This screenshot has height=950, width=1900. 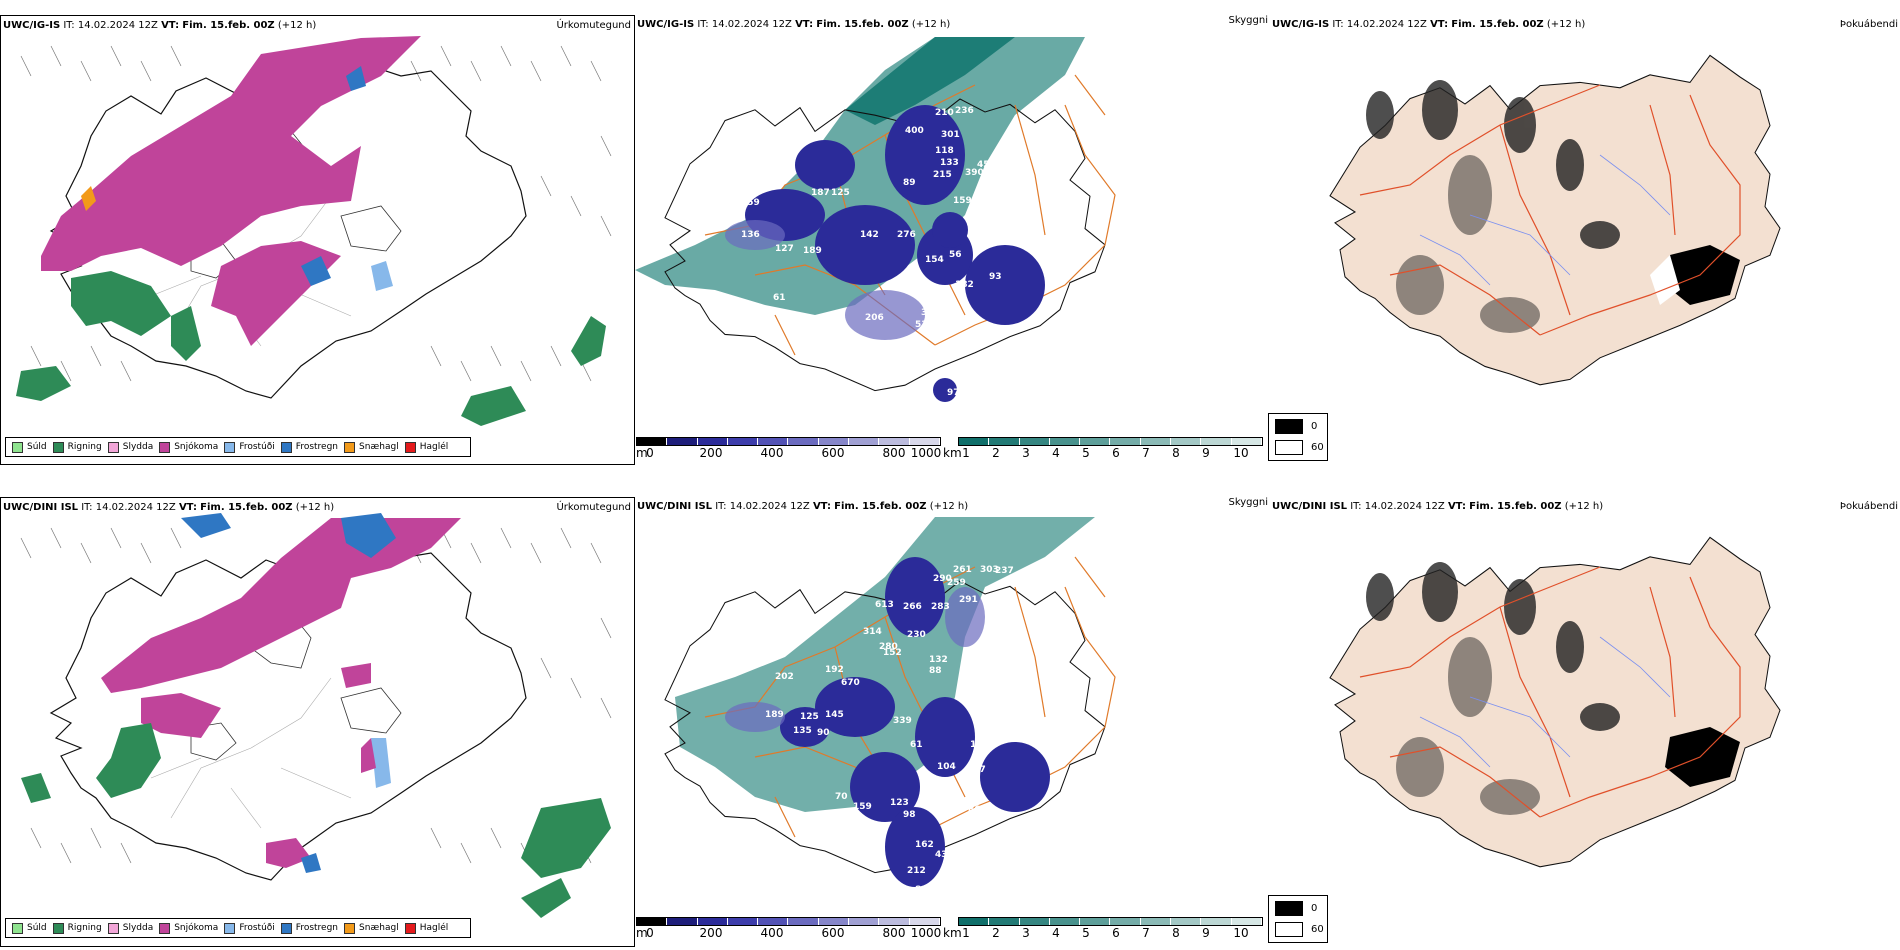 I want to click on cloud-base-value-label: 109, so click(x=979, y=745).